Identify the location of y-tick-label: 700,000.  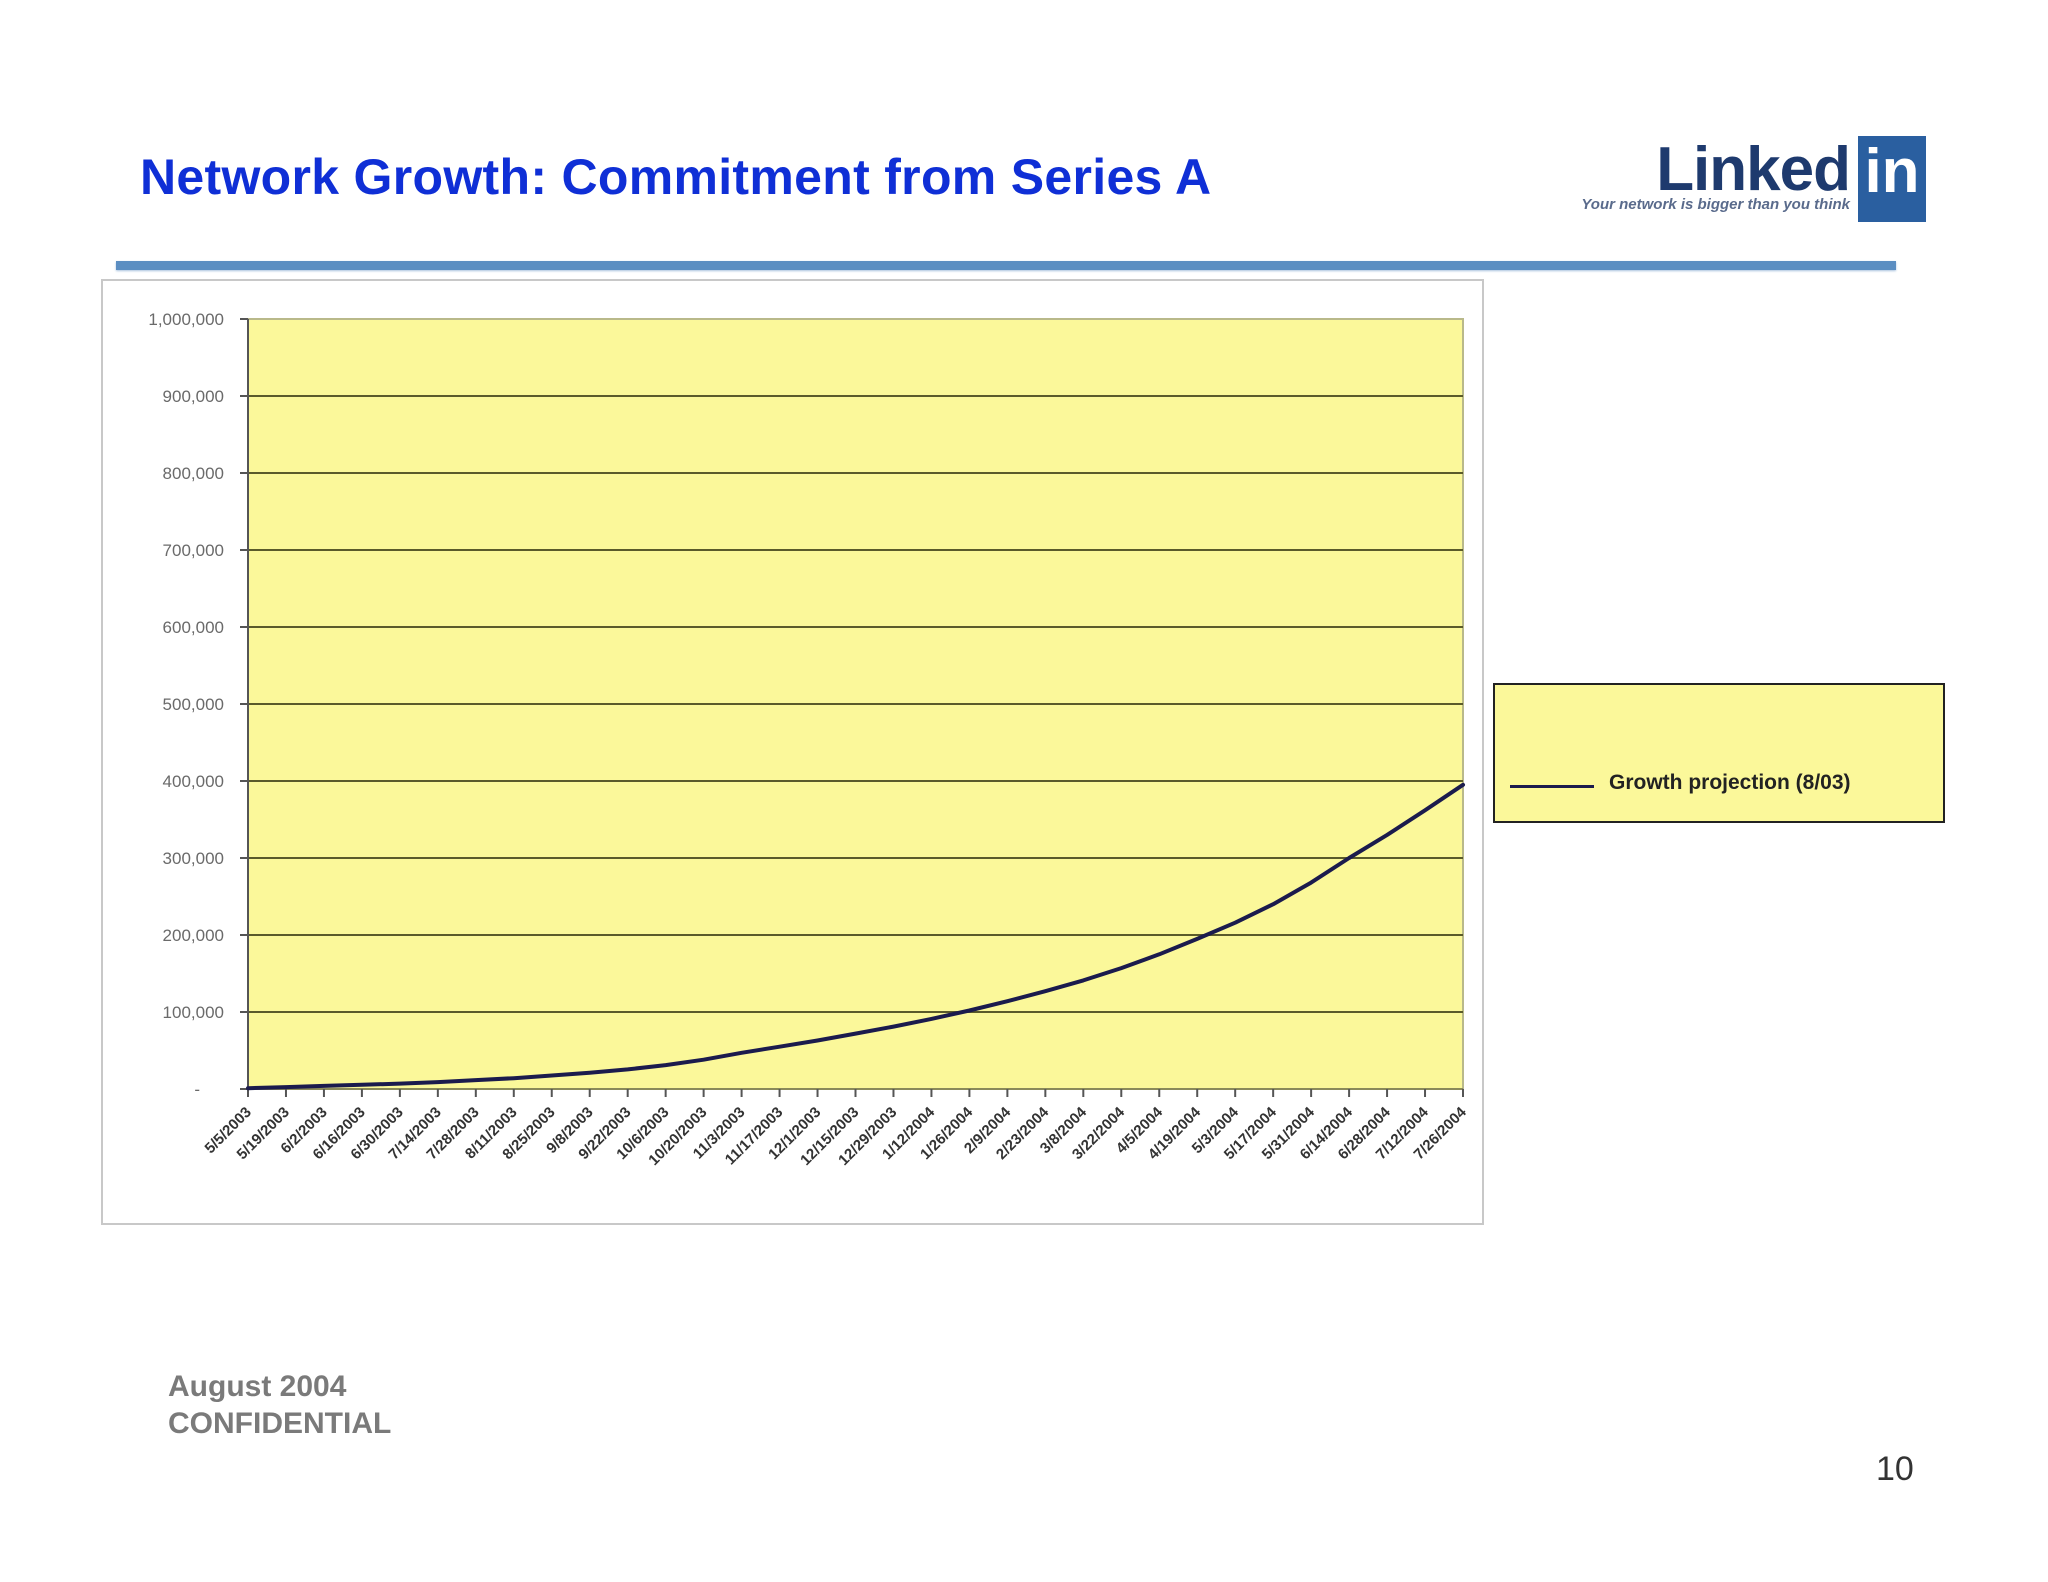
(193, 550).